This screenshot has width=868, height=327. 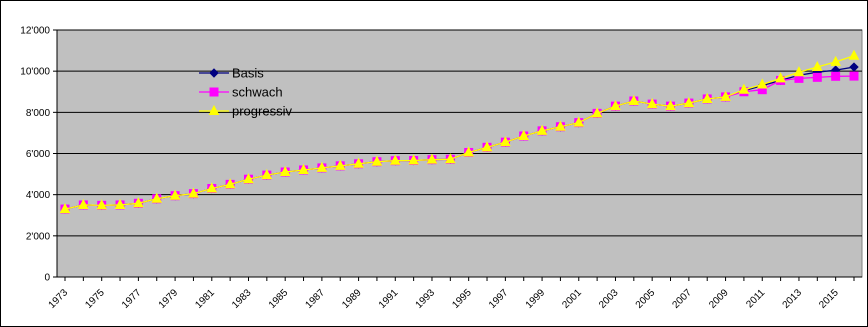 What do you see at coordinates (169, 299) in the screenshot?
I see `x-tick-label: 1979` at bounding box center [169, 299].